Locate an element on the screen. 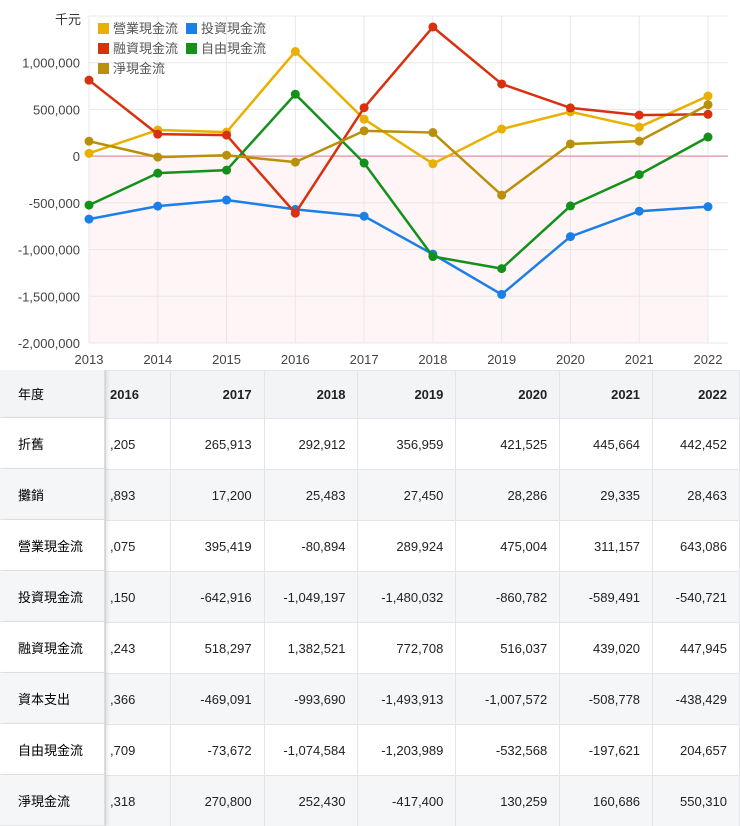  table-cell: ,075 is located at coordinates (138, 546).